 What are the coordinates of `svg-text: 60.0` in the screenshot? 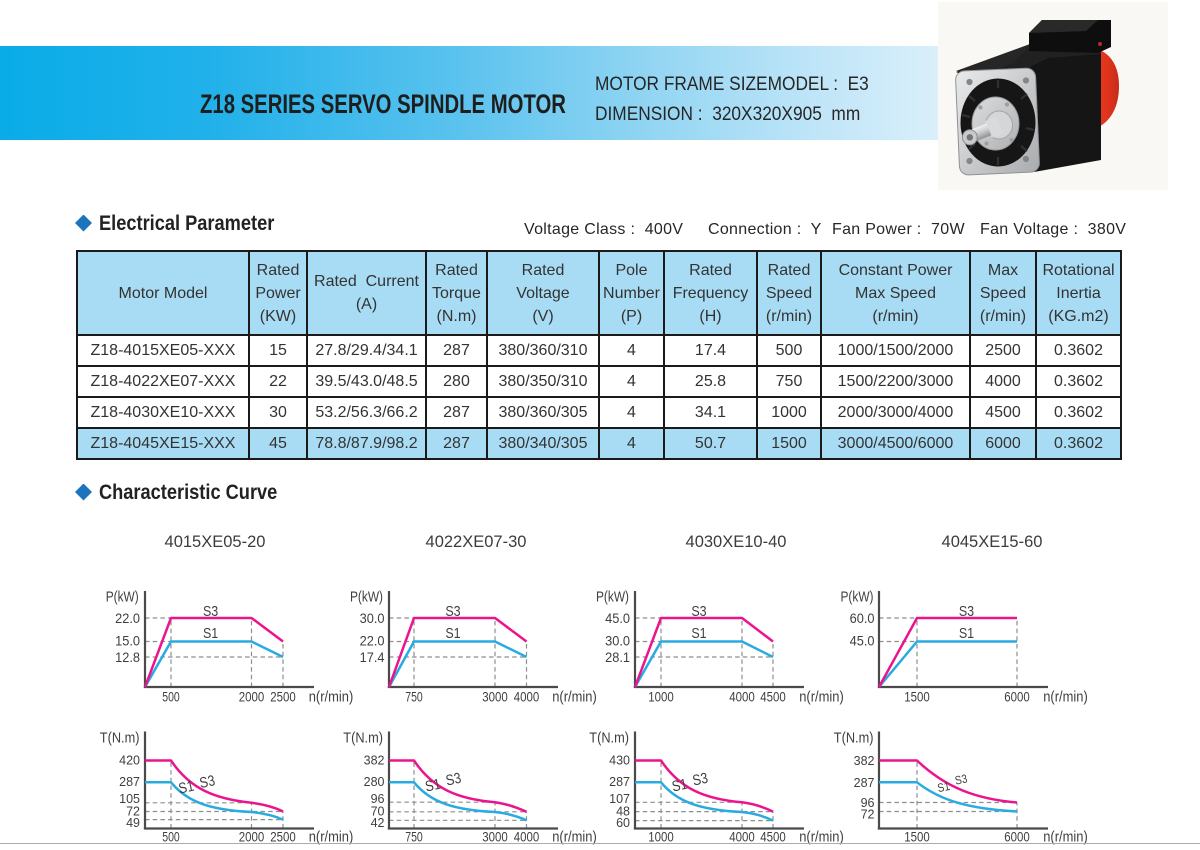 It's located at (862, 618).